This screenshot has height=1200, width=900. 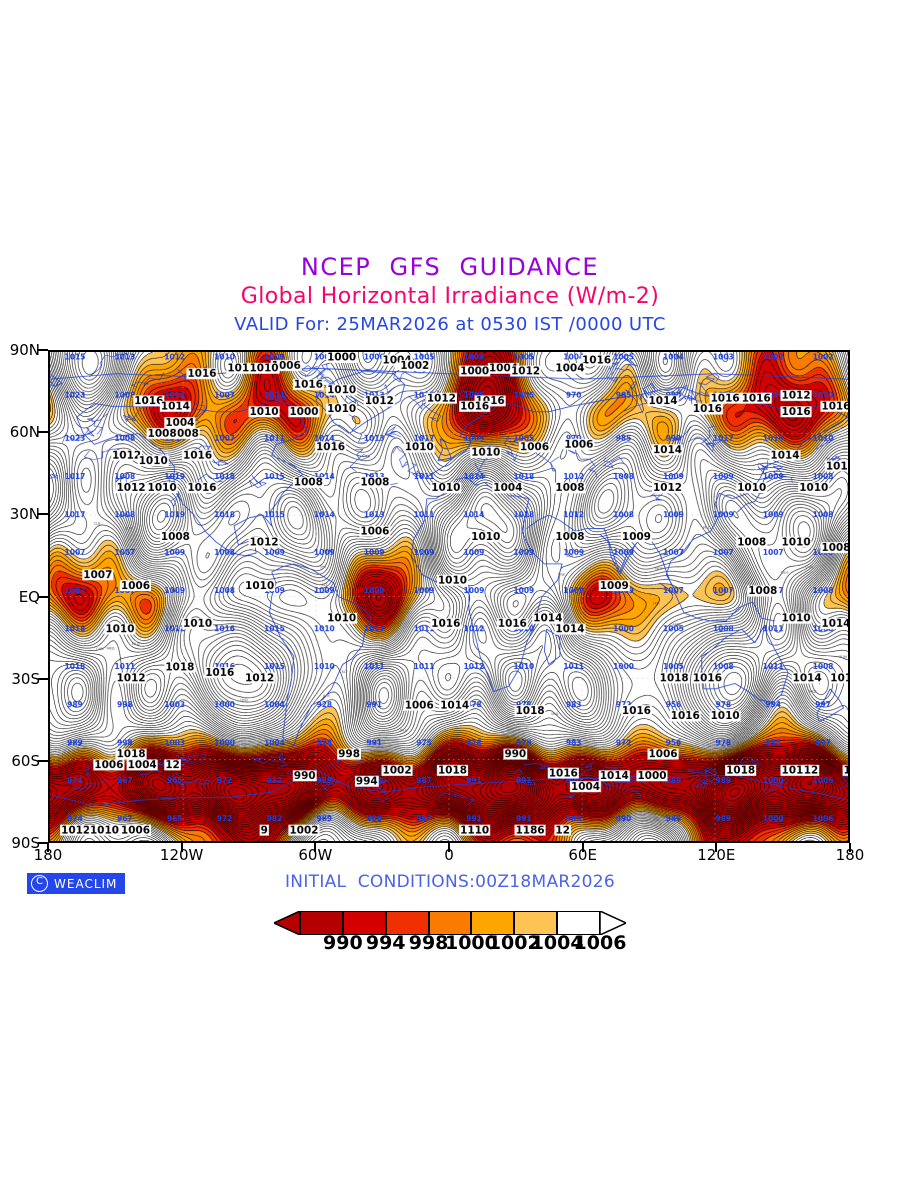 I want to click on initial-conditions-label: INITIAL CONDITIONS:00Z18MAR2026, so click(x=450, y=882).